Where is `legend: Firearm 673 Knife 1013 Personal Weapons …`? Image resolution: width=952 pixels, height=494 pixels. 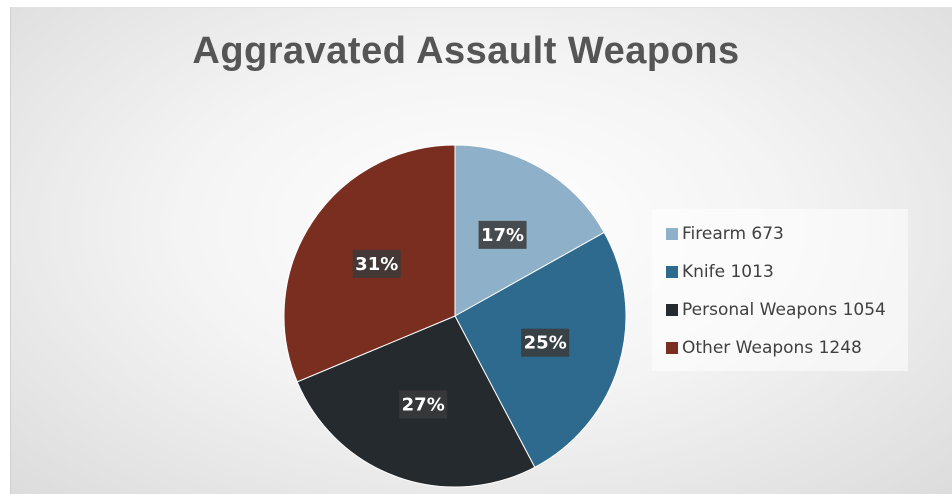
legend: Firearm 673 Knife 1013 Personal Weapons … is located at coordinates (780, 290).